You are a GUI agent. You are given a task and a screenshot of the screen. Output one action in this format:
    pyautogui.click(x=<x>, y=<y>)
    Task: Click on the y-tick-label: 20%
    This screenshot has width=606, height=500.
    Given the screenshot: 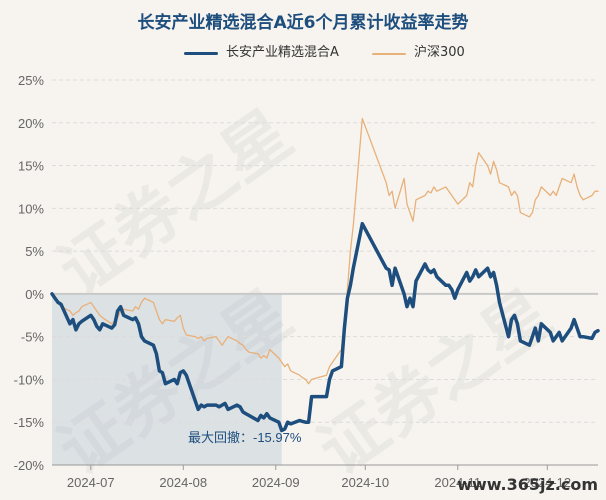 What is the action you would take?
    pyautogui.click(x=31, y=123)
    